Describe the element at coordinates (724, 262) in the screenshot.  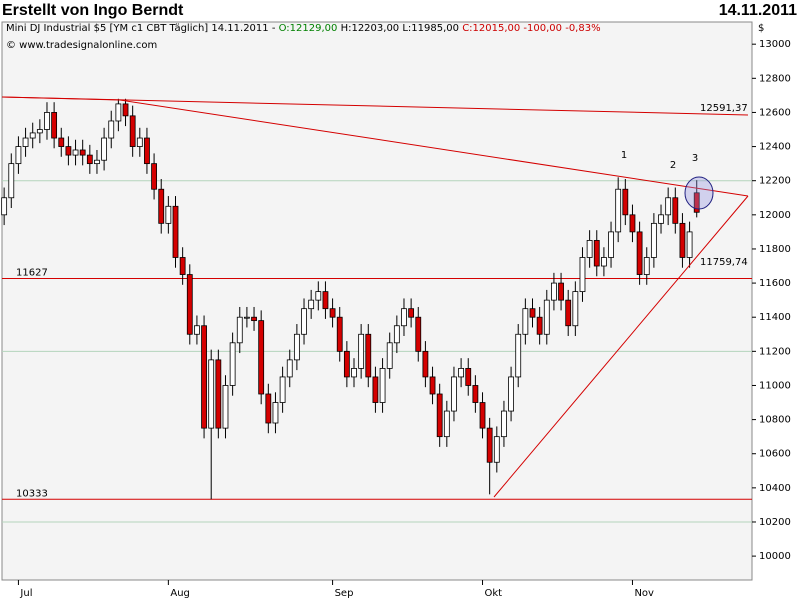
I see `trend-label: 11759,74` at that location.